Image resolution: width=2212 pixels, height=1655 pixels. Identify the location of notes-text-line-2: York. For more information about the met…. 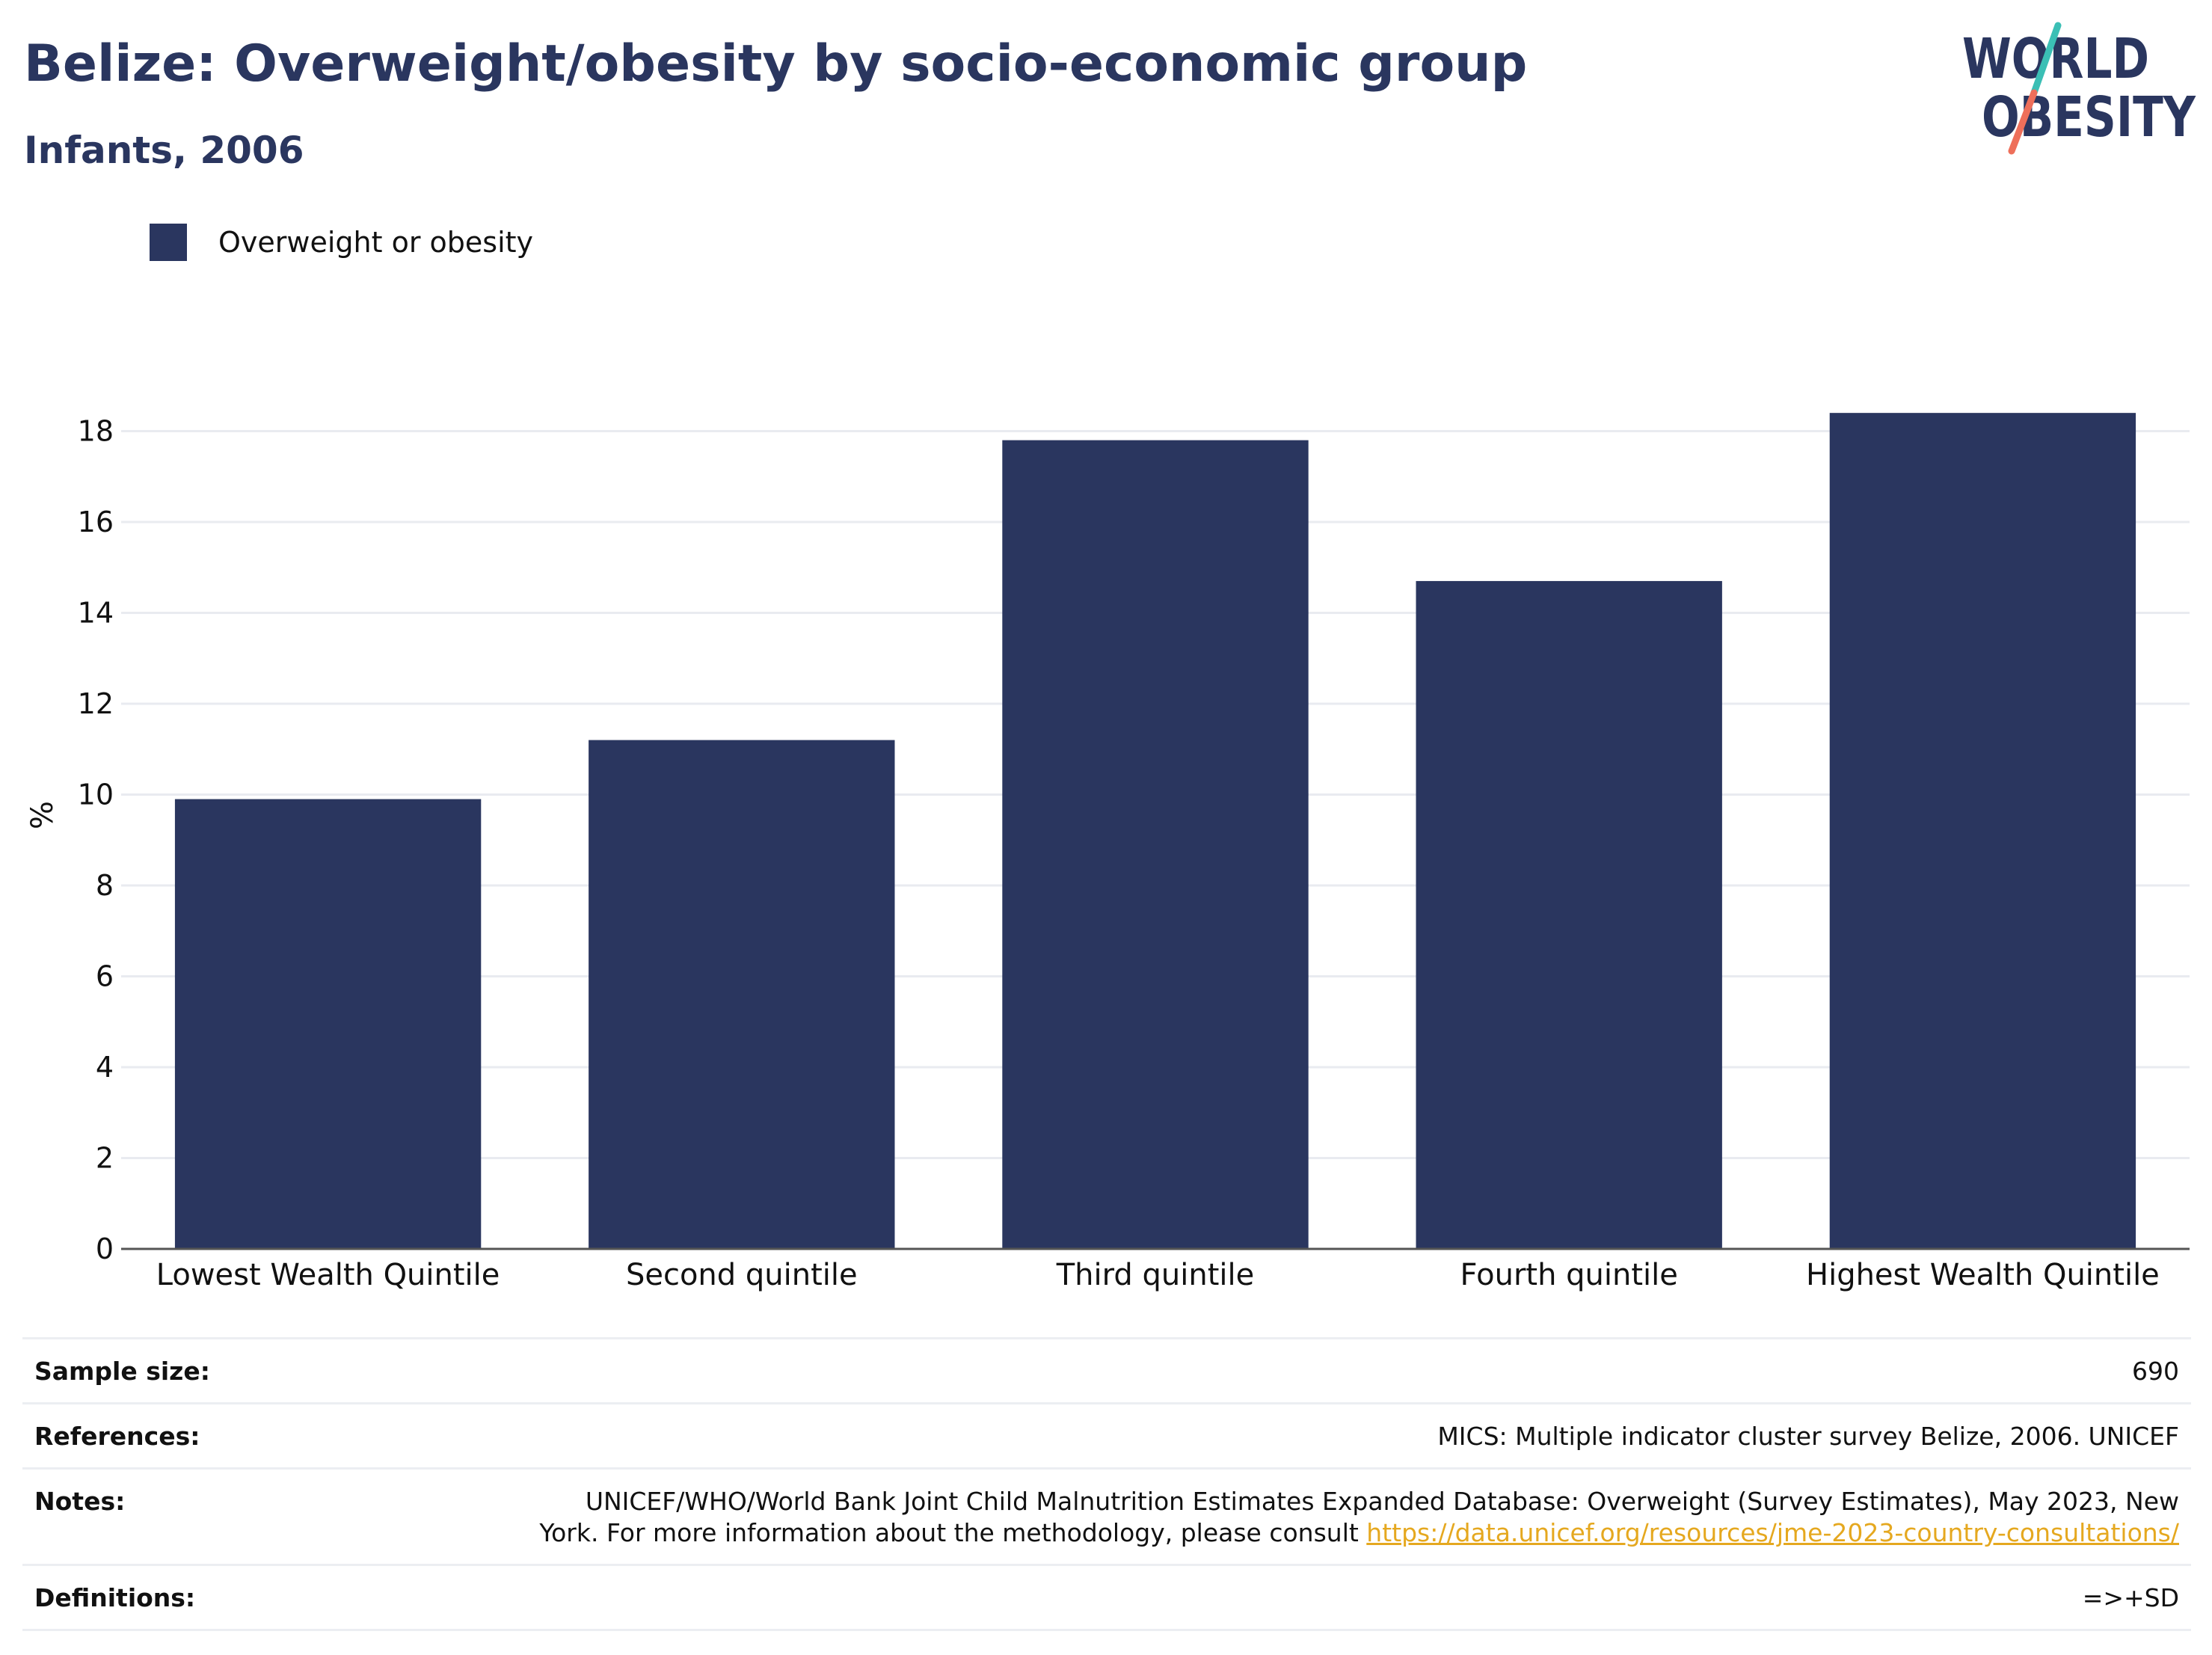
(953, 1532).